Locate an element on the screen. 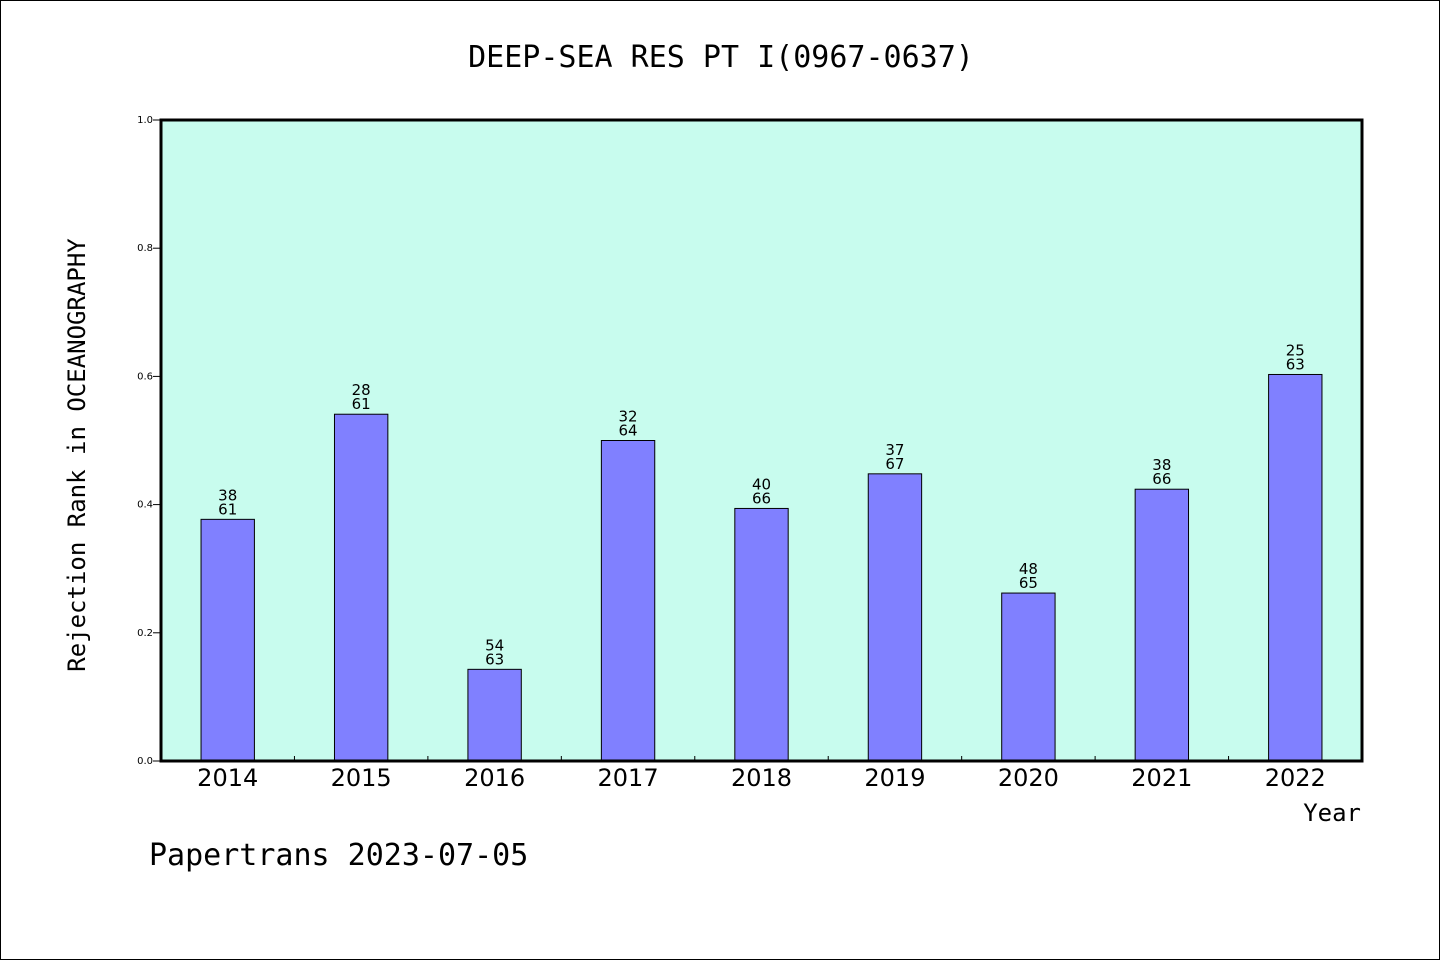 The image size is (1440, 960). bar-2017 is located at coordinates (628, 601).